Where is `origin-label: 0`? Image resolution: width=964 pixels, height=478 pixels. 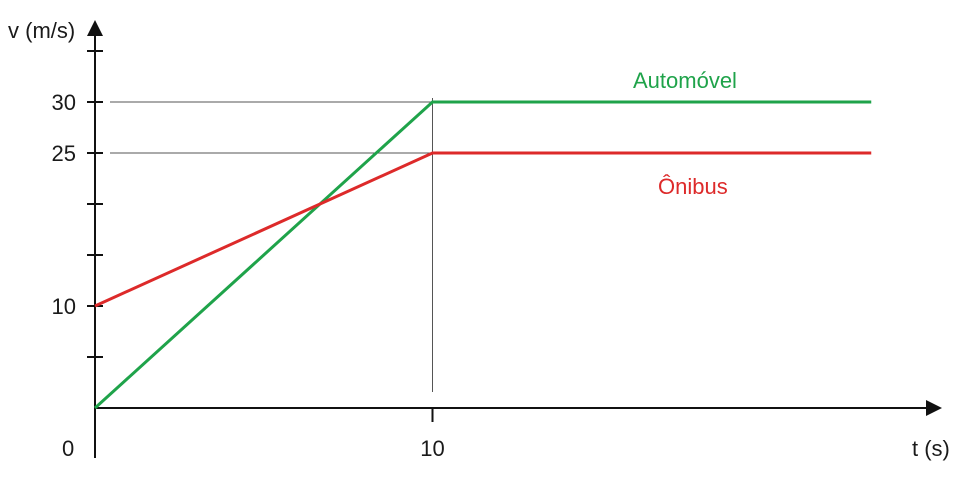 origin-label: 0 is located at coordinates (68, 448).